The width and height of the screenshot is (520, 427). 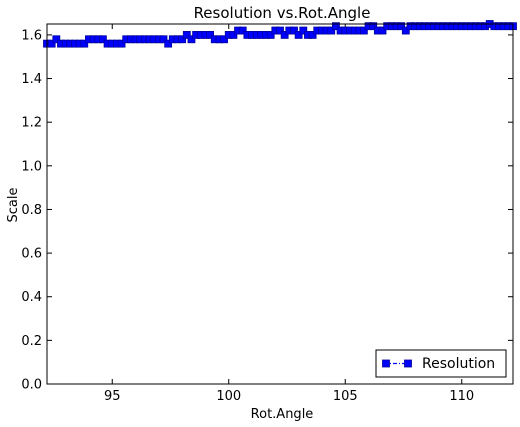 I want to click on y-axis-label: Scale, so click(x=13, y=205).